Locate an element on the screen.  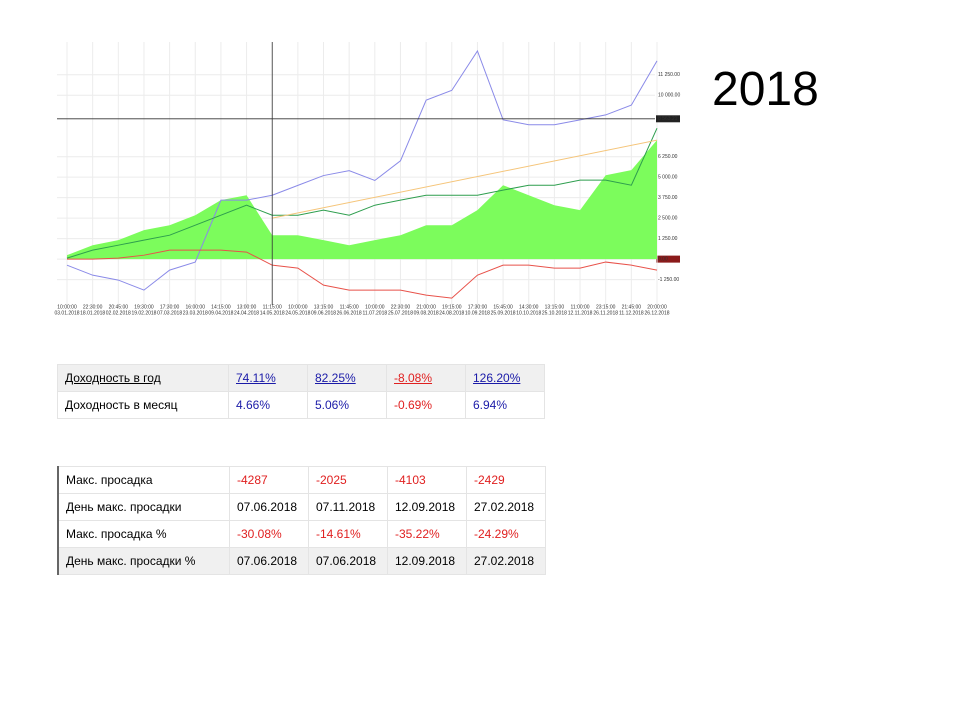
x-tick-time: 21:00:00 is located at coordinates (426, 307).